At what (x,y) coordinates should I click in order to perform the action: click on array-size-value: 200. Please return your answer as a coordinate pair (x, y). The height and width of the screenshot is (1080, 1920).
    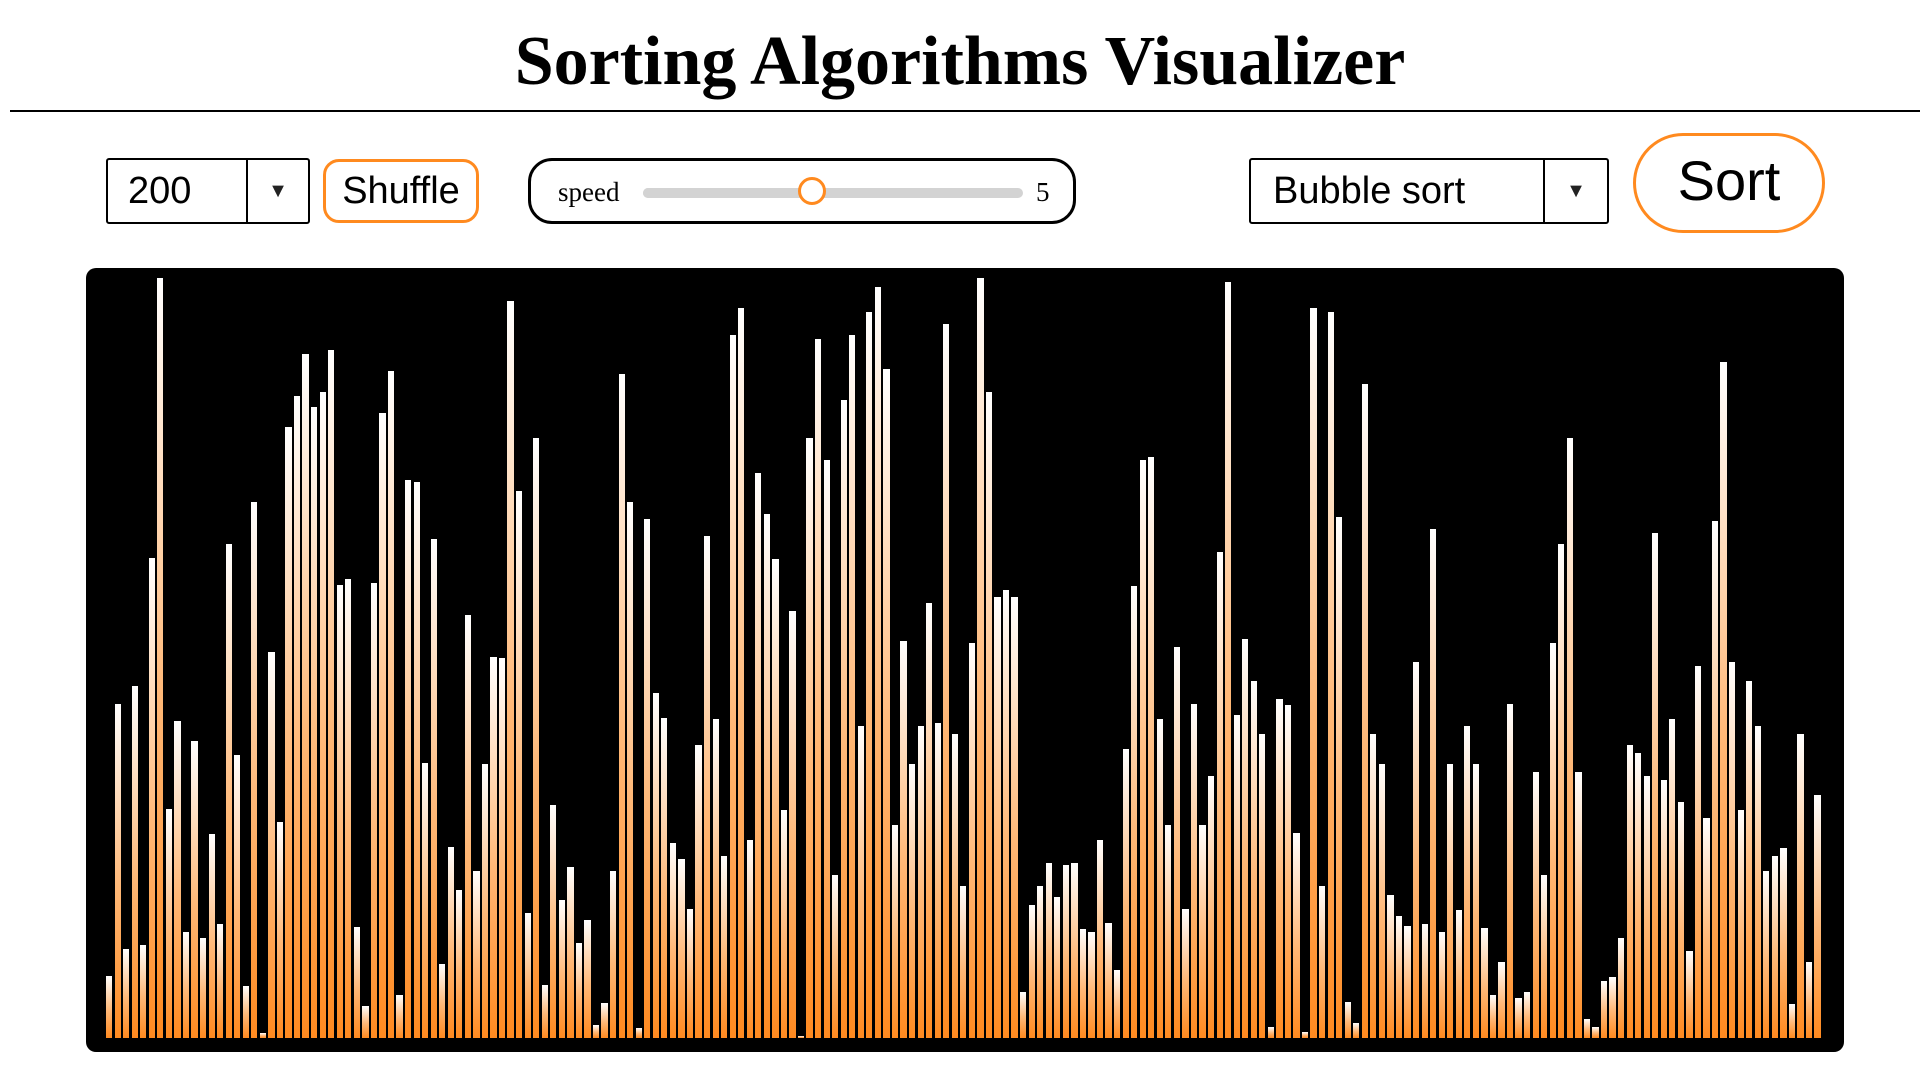
    Looking at the image, I should click on (160, 190).